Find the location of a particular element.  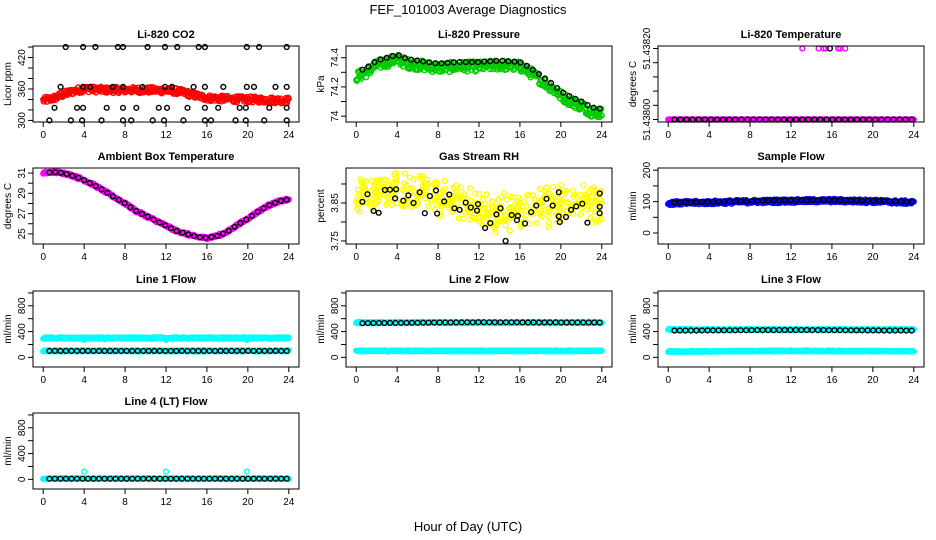

panel-title: Line 1 Flow is located at coordinates (166, 280).